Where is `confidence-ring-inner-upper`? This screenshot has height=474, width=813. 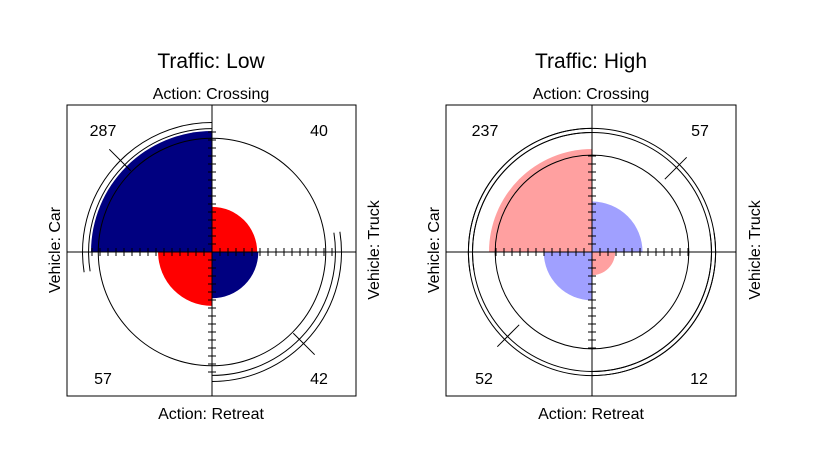 confidence-ring-inner-upper is located at coordinates (150, 200).